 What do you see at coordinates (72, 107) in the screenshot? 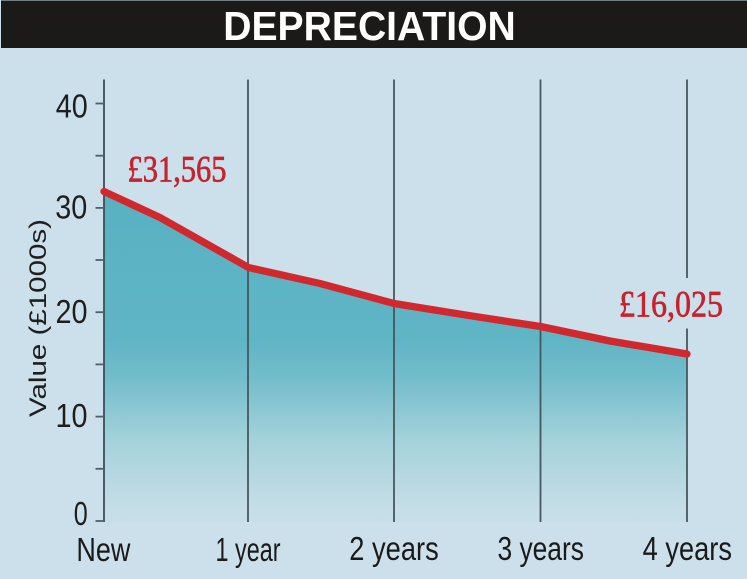
I see `svg-text: 40` at bounding box center [72, 107].